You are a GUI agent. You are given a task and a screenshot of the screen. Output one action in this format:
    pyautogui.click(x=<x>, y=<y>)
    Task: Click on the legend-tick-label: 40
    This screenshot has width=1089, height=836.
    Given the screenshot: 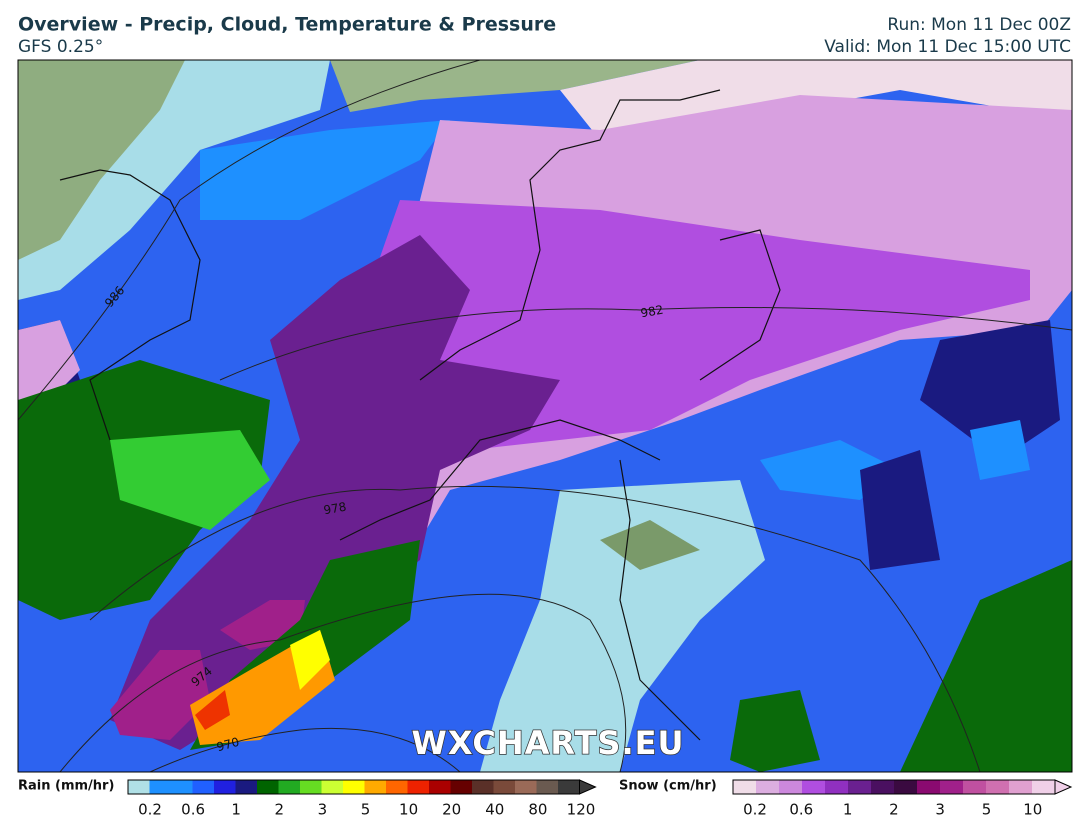 What is the action you would take?
    pyautogui.click(x=494, y=810)
    